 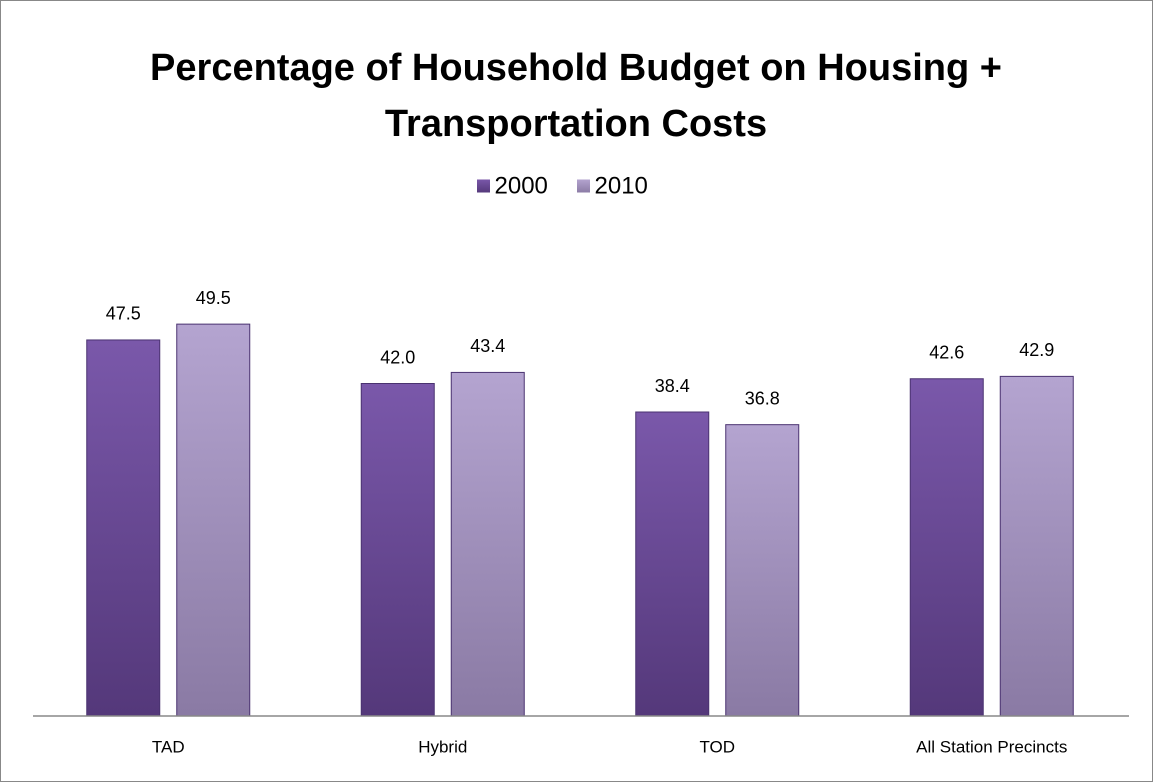 What do you see at coordinates (397, 357) in the screenshot?
I see `data-label: 42.0` at bounding box center [397, 357].